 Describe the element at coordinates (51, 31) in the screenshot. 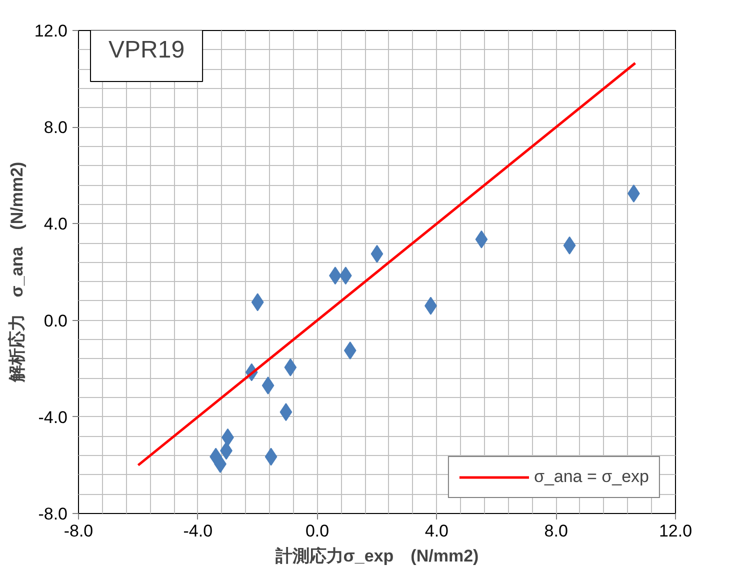

I see `y-tick-label: 12.0` at that location.